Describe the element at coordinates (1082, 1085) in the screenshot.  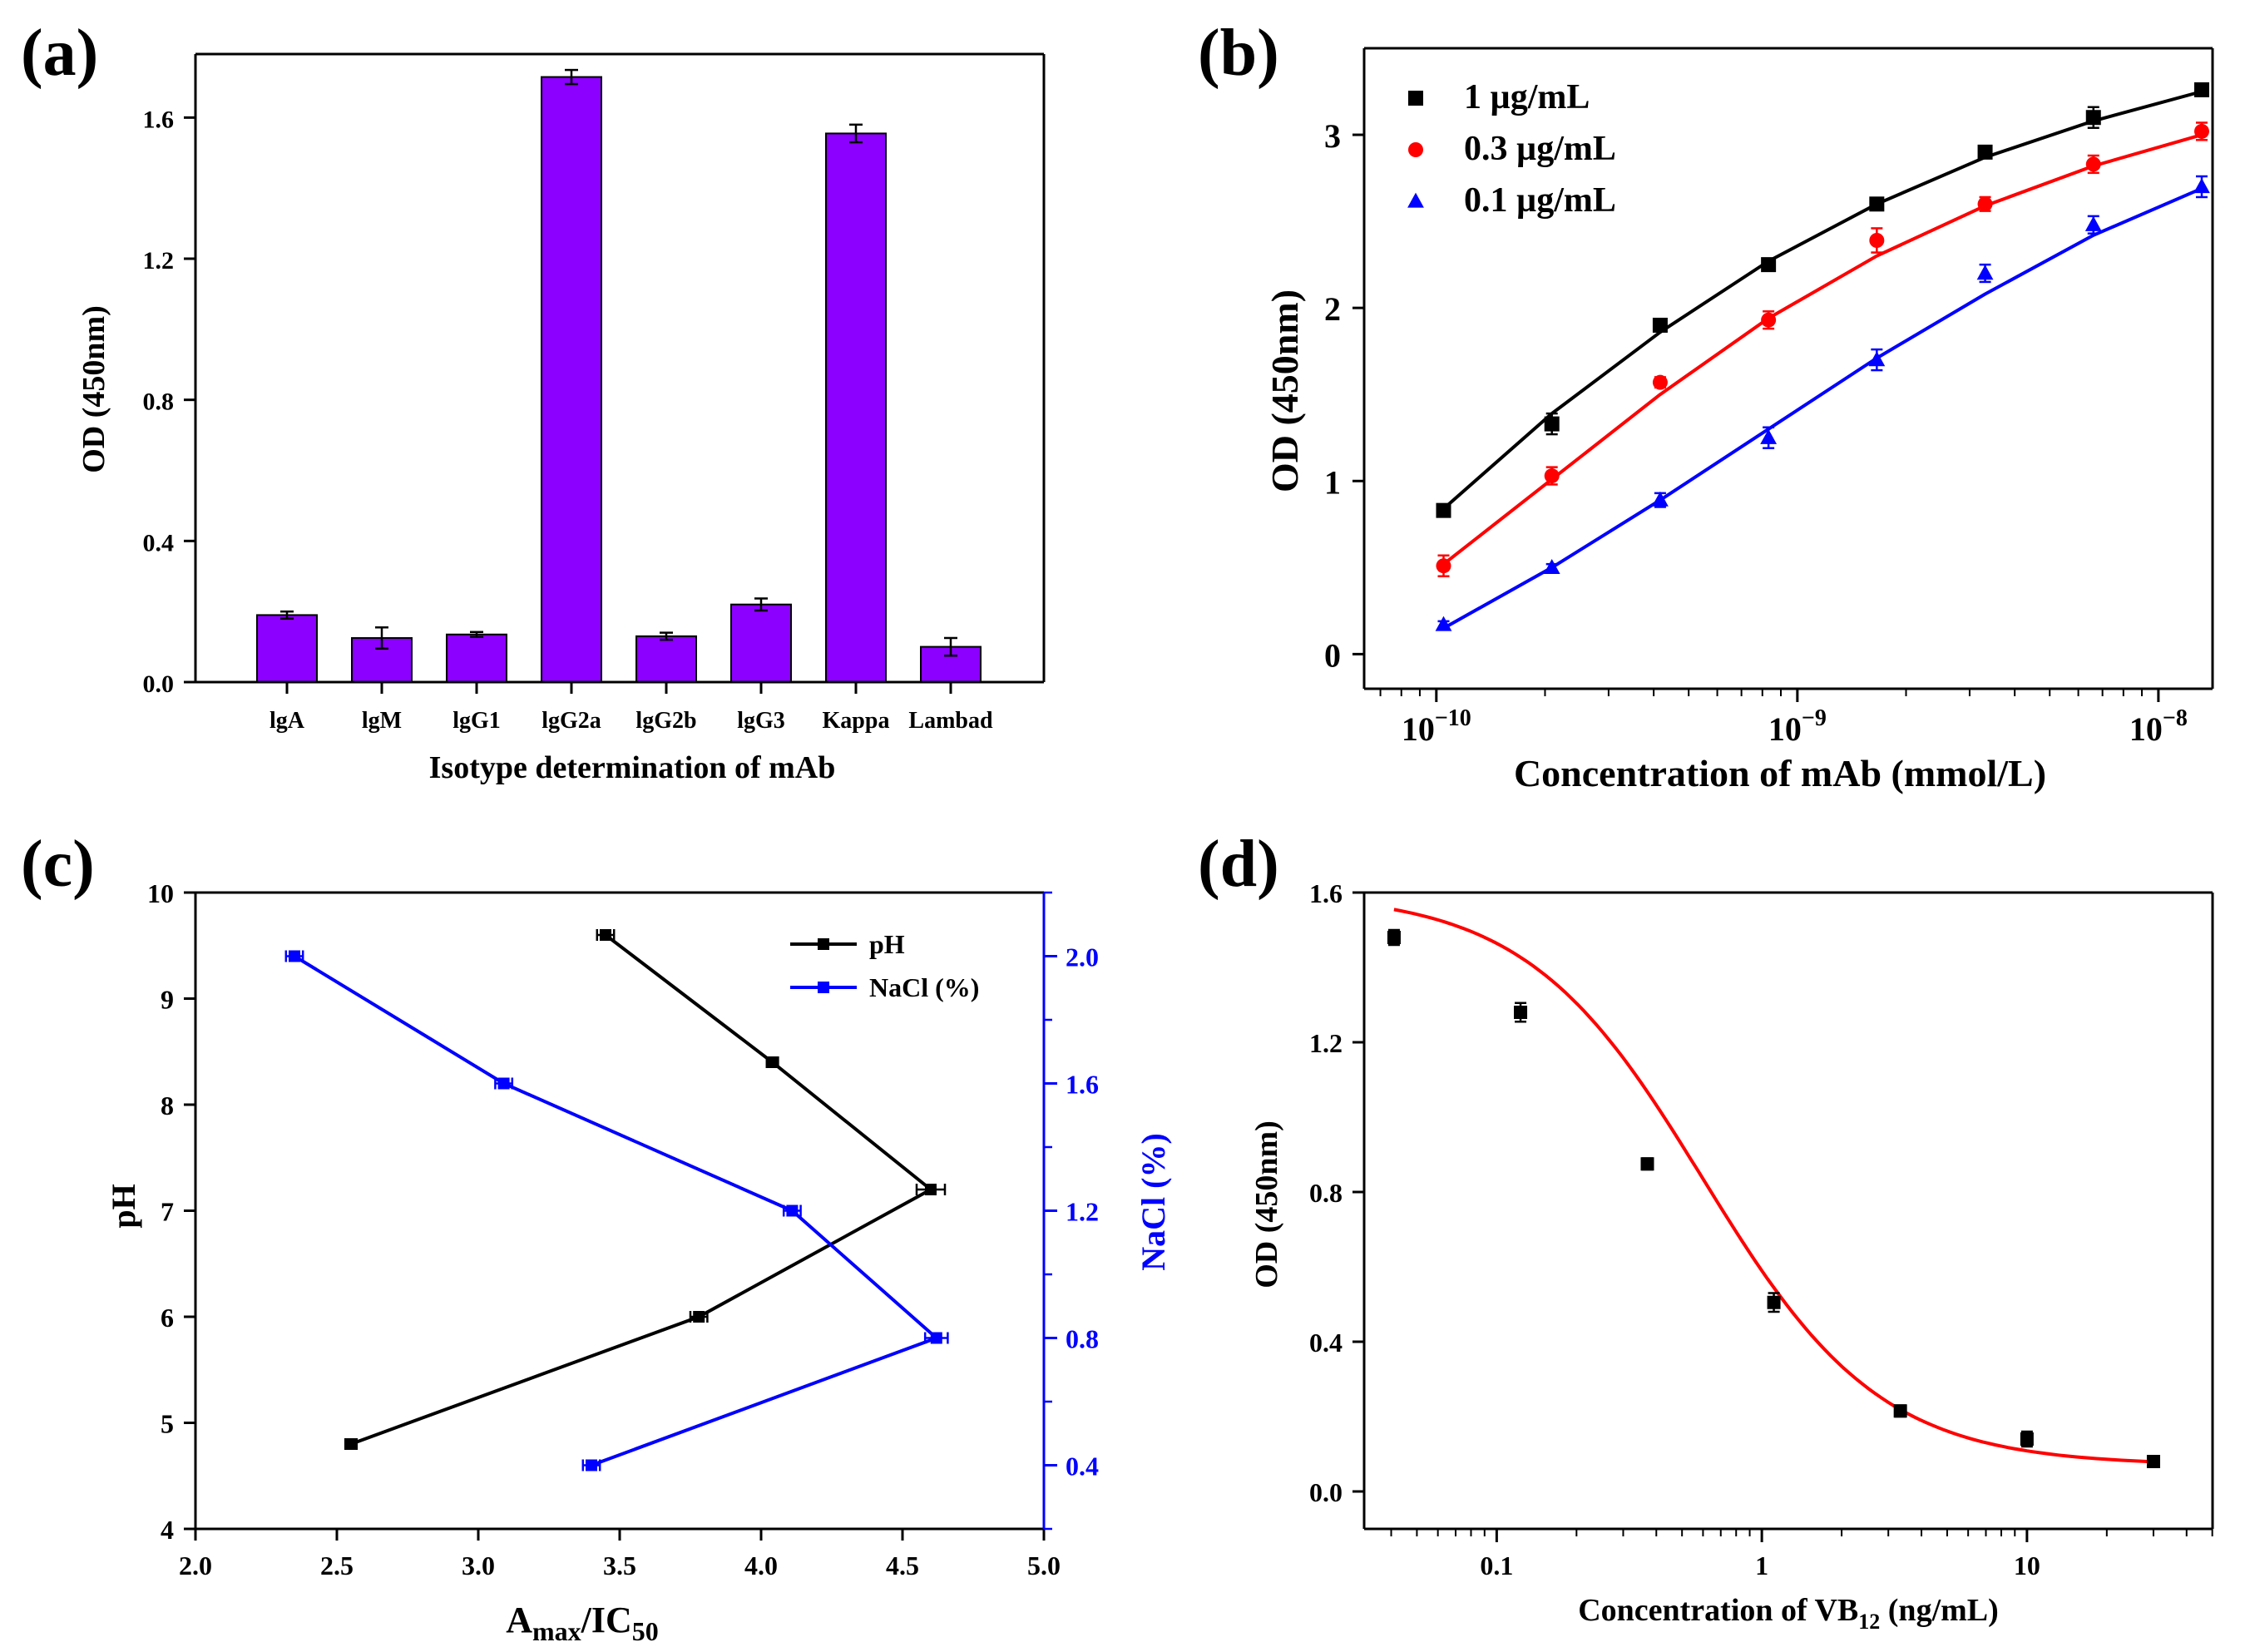
I see `panel-c-ytick-right-label: 1.6` at that location.